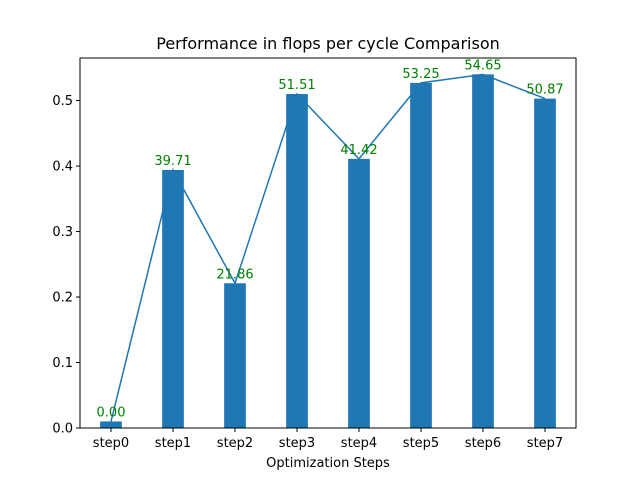 The height and width of the screenshot is (480, 640). I want to click on x-tick-label-step3: step3, so click(297, 443).